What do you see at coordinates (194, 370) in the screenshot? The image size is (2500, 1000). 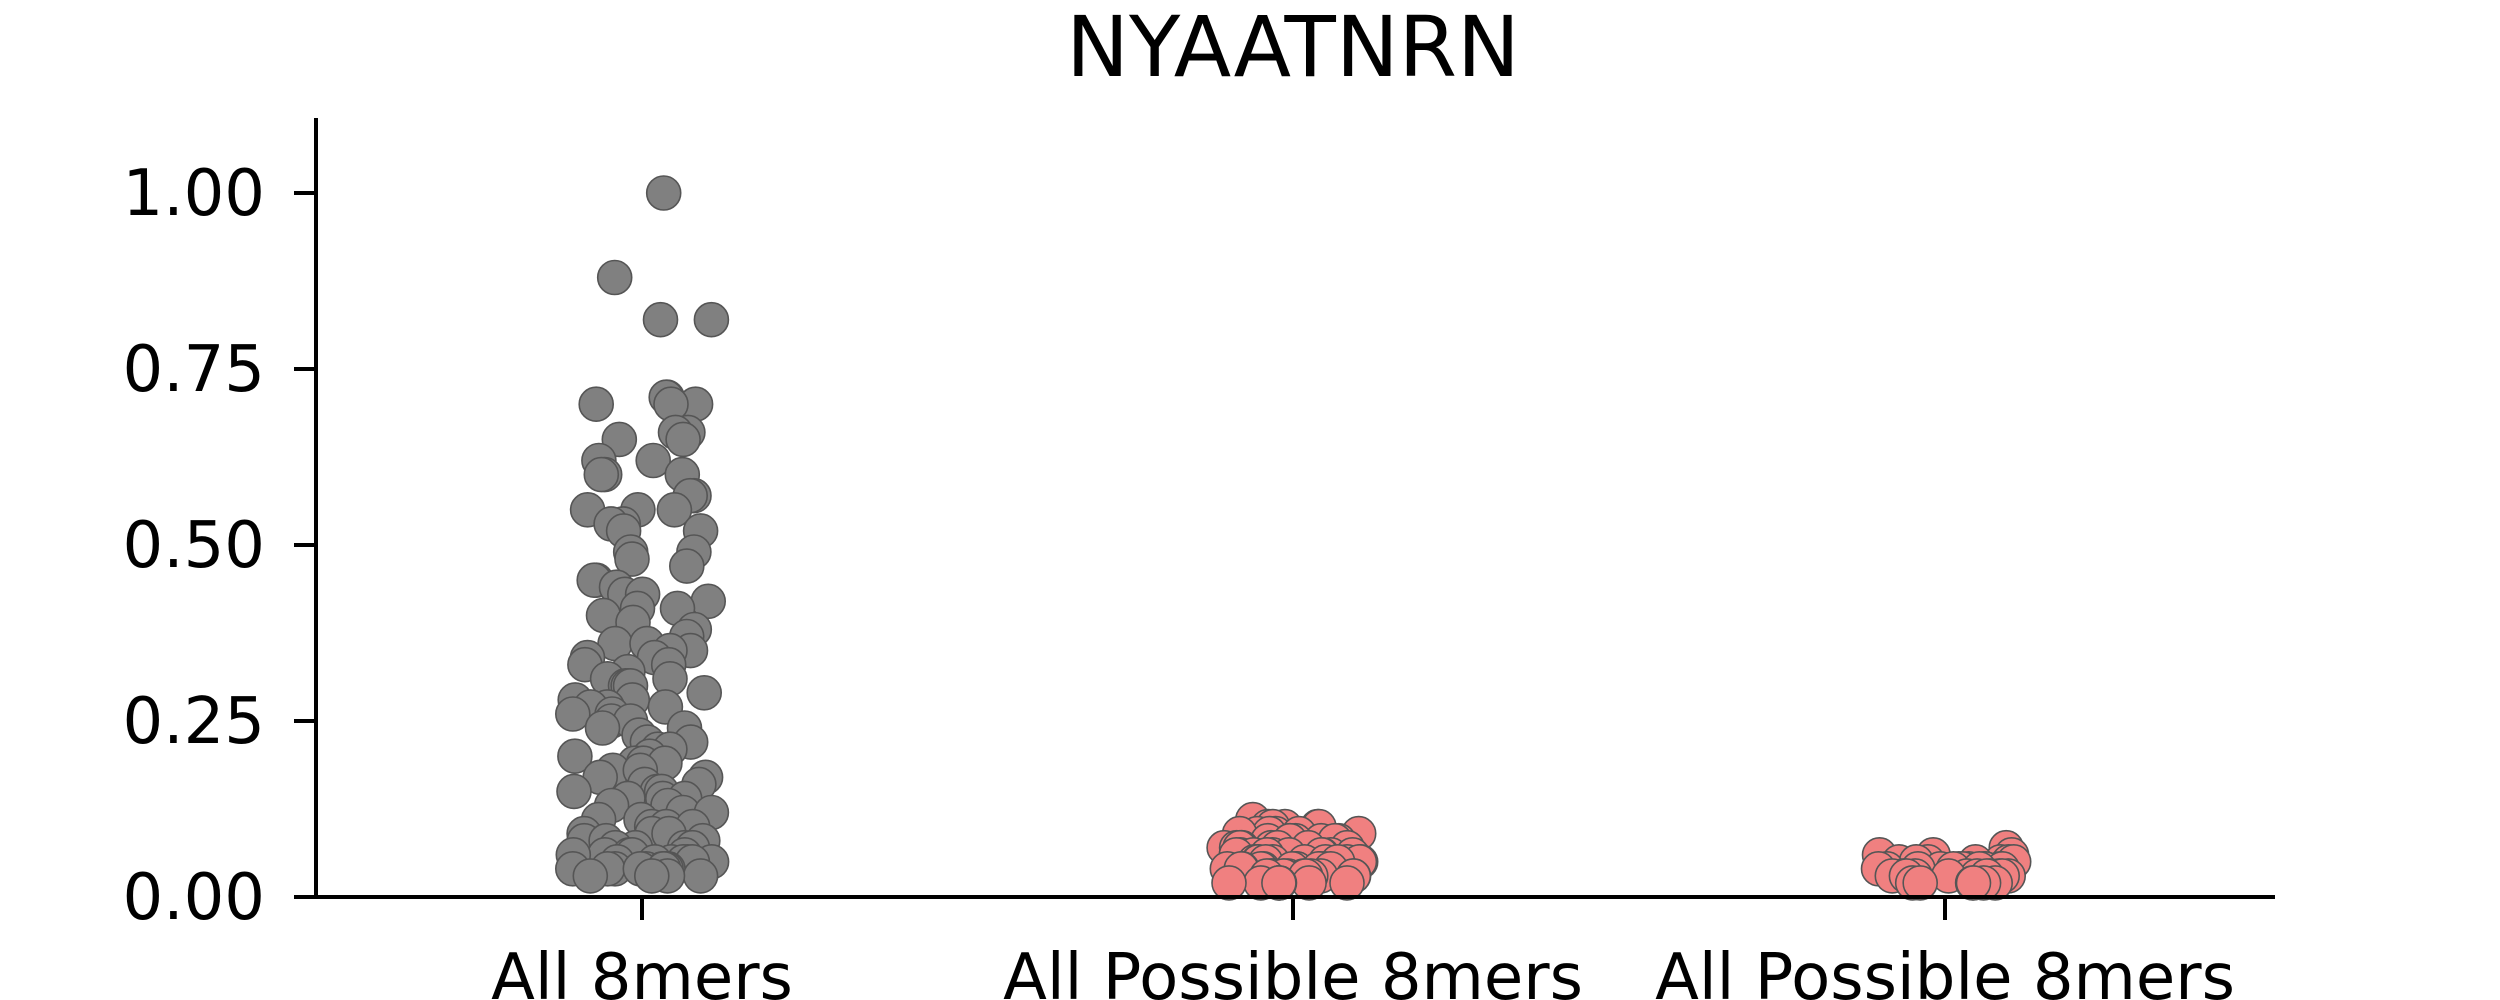 I see `y-tick-label: 0.75` at bounding box center [194, 370].